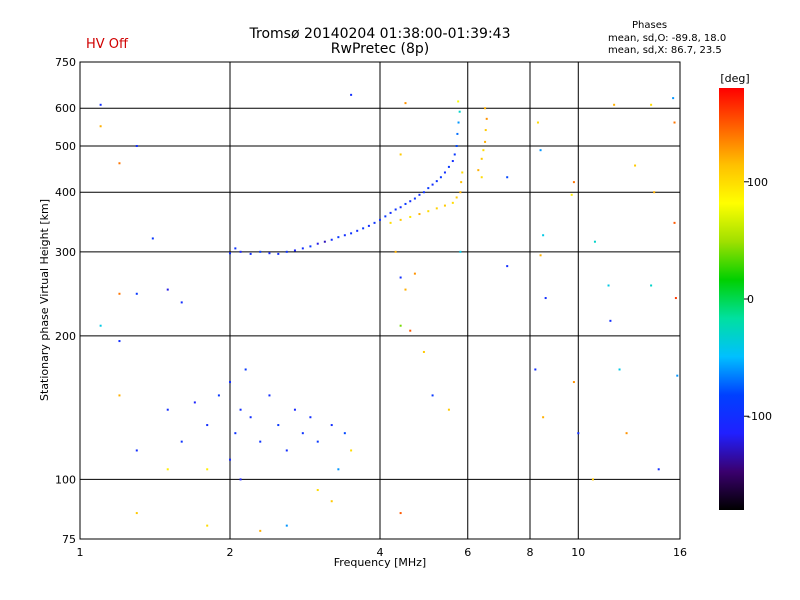 The height and width of the screenshot is (600, 800). Describe the element at coordinates (65, 62) in the screenshot. I see `y-tick-label: 750` at that location.